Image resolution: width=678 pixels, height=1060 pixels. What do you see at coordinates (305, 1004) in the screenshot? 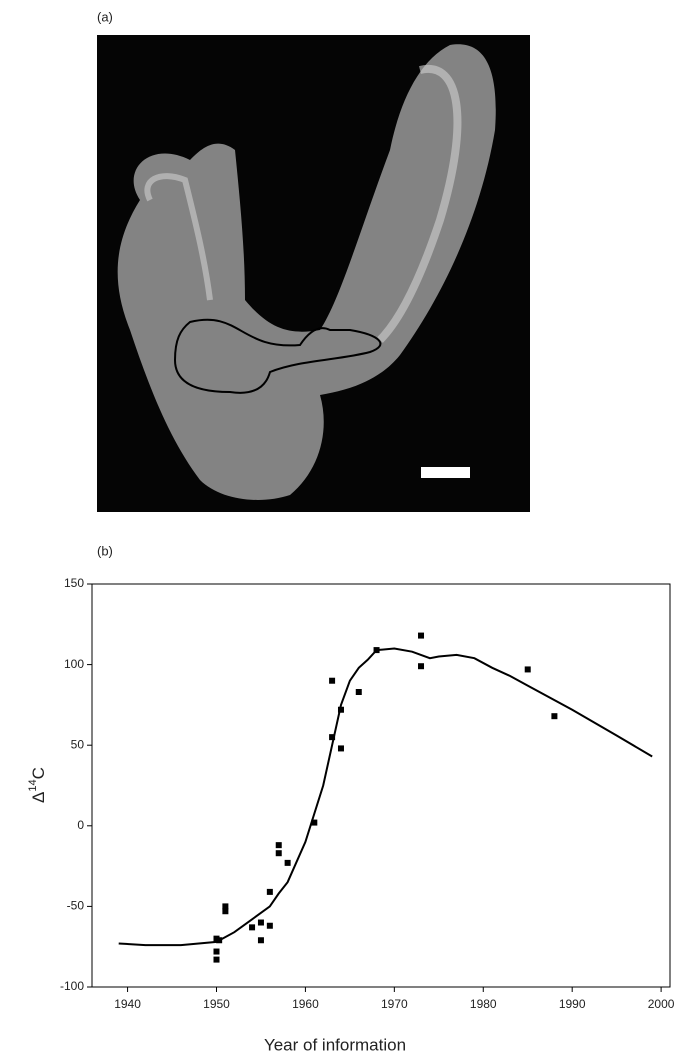
I see `x-tick-label: 1960` at bounding box center [305, 1004].